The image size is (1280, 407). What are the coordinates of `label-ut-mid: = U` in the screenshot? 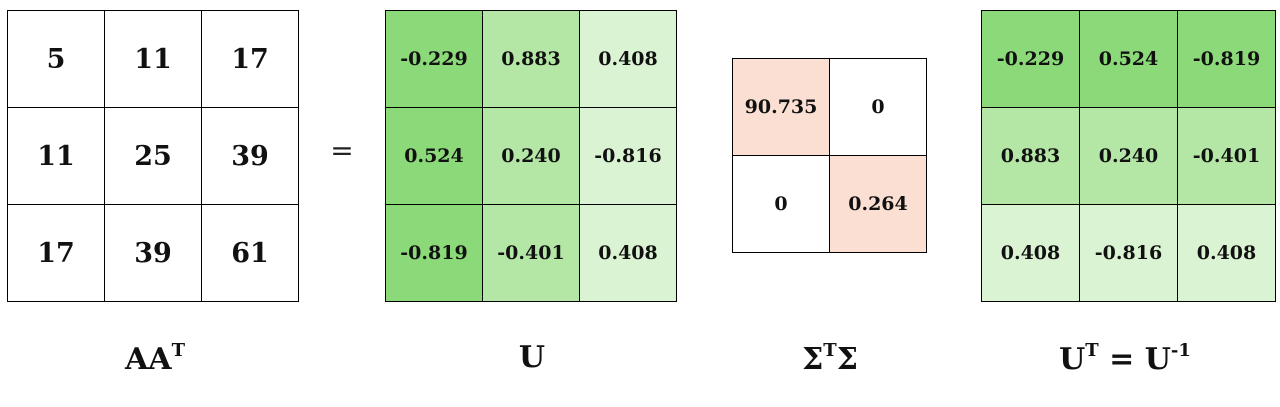 It's located at (1134, 359).